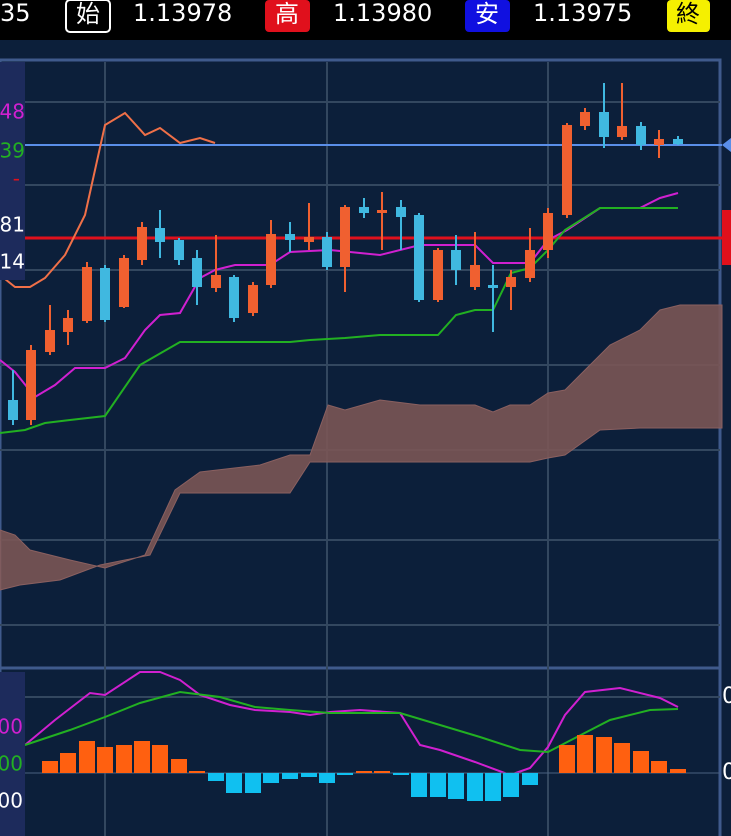 Image resolution: width=731 pixels, height=836 pixels. I want to click on main-label-box, so click(12, 171).